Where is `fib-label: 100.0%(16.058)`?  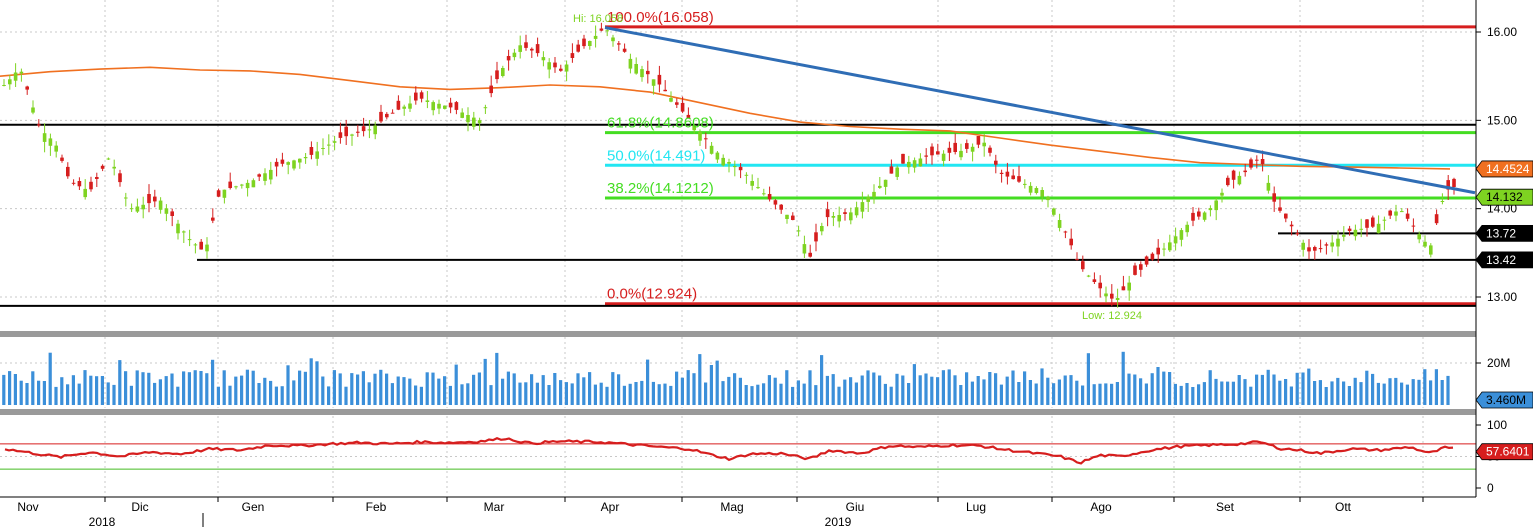
fib-label: 100.0%(16.058) is located at coordinates (660, 17).